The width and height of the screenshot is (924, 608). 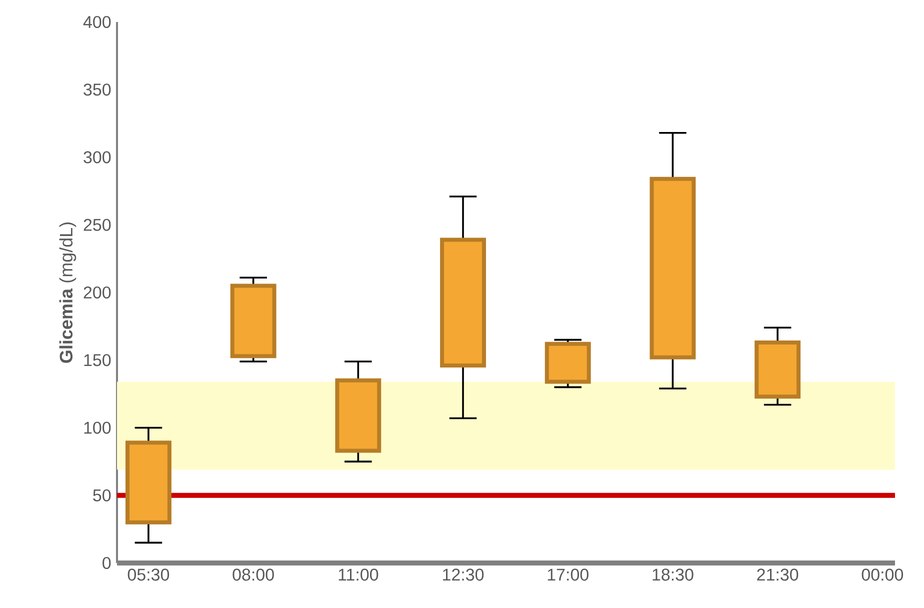 I want to click on x-tick-label: 17:00, so click(x=568, y=574).